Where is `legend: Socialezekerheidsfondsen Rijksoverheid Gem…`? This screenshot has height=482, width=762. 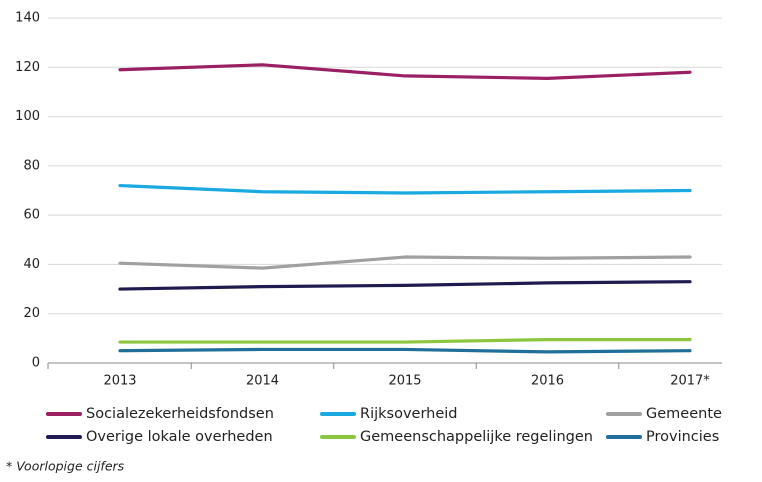 legend: Socialezekerheidsfondsen Rijksoverheid Gem… is located at coordinates (384, 425).